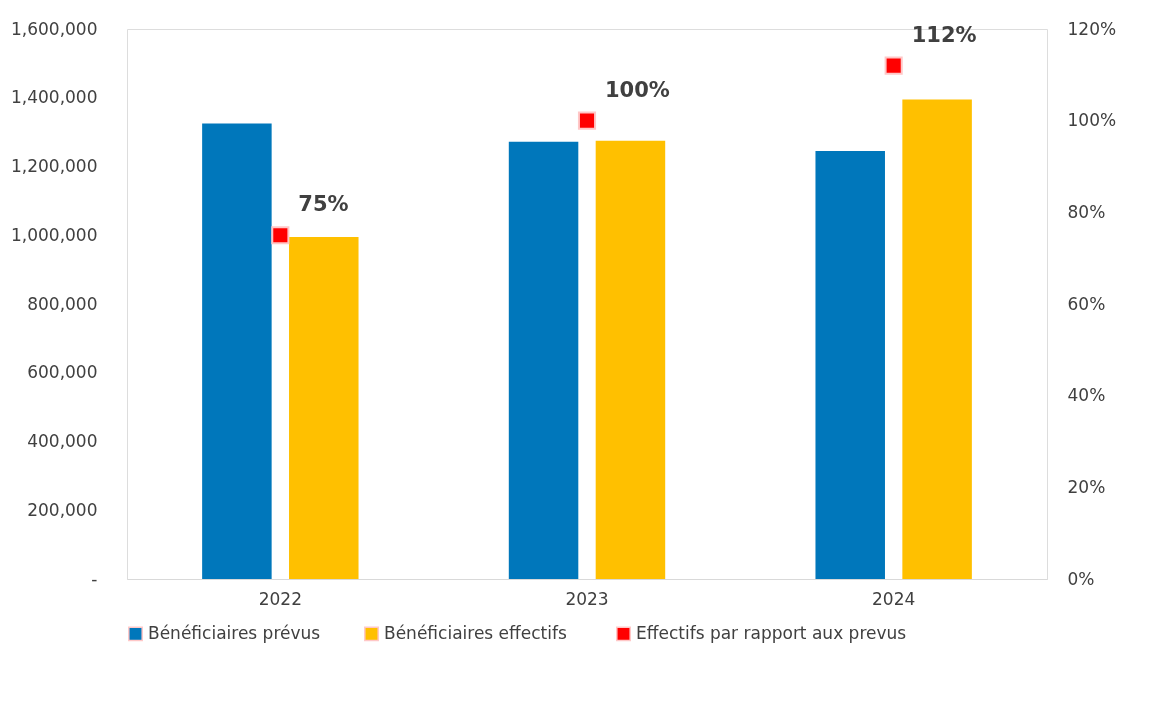 The width and height of the screenshot is (1173, 715). Describe the element at coordinates (587, 598) in the screenshot. I see `x-tick-label: 2023` at that location.